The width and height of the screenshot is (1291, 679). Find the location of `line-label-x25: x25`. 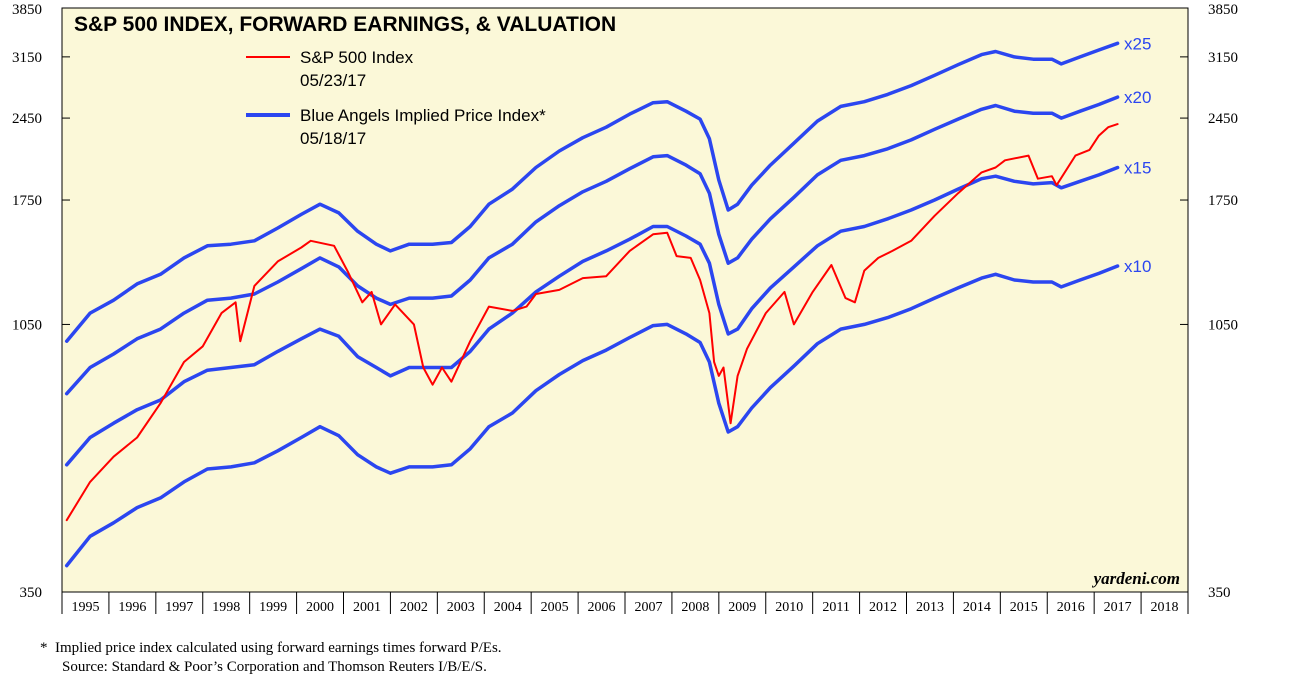

line-label-x25: x25 is located at coordinates (1137, 43).